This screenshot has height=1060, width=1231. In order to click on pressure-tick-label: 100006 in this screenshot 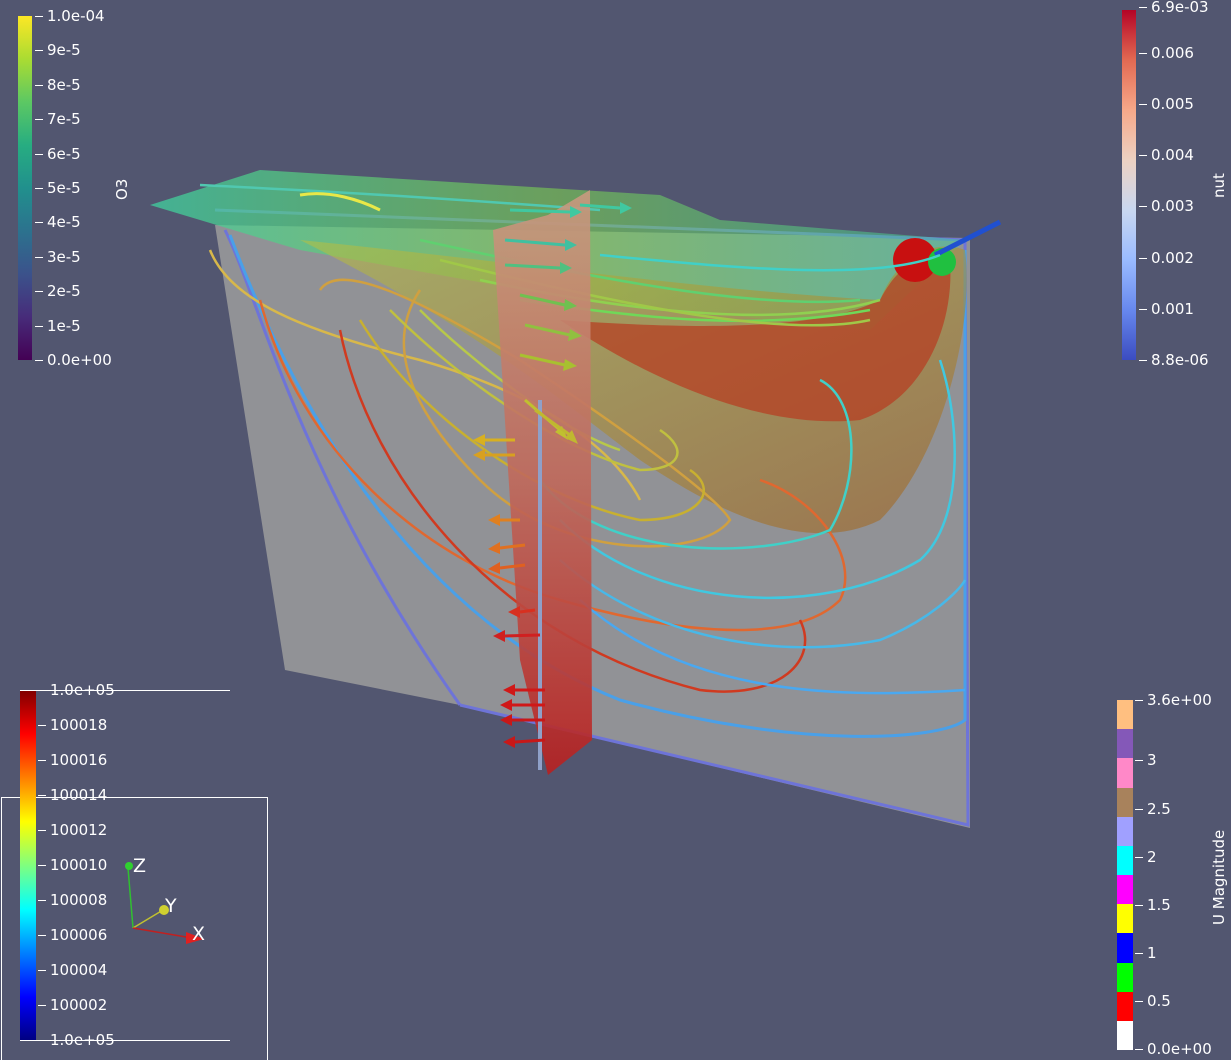, I will do `click(72, 935)`.